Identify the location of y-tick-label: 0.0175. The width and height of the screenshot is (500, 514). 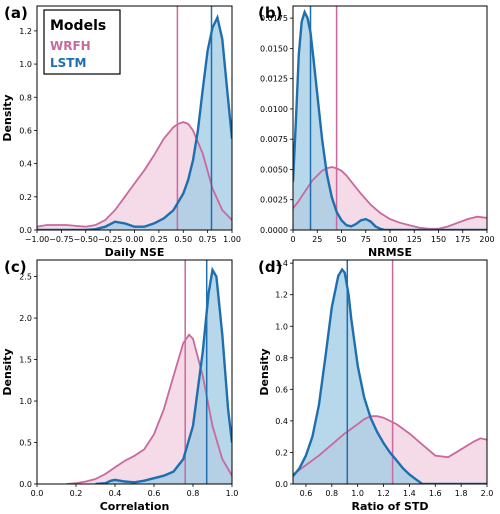
(274, 18).